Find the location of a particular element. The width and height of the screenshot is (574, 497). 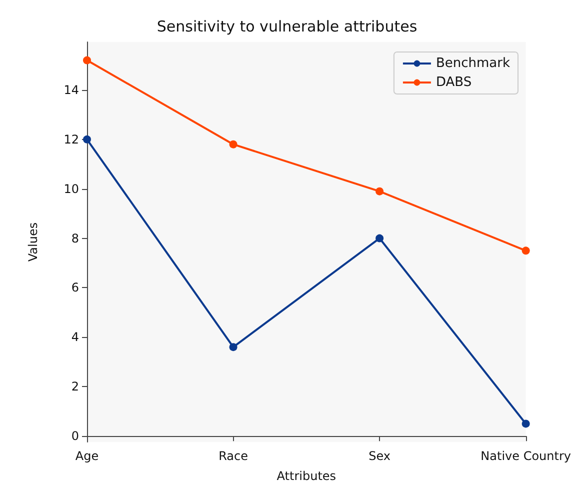

y-tick-label: 0 is located at coordinates (75, 436).